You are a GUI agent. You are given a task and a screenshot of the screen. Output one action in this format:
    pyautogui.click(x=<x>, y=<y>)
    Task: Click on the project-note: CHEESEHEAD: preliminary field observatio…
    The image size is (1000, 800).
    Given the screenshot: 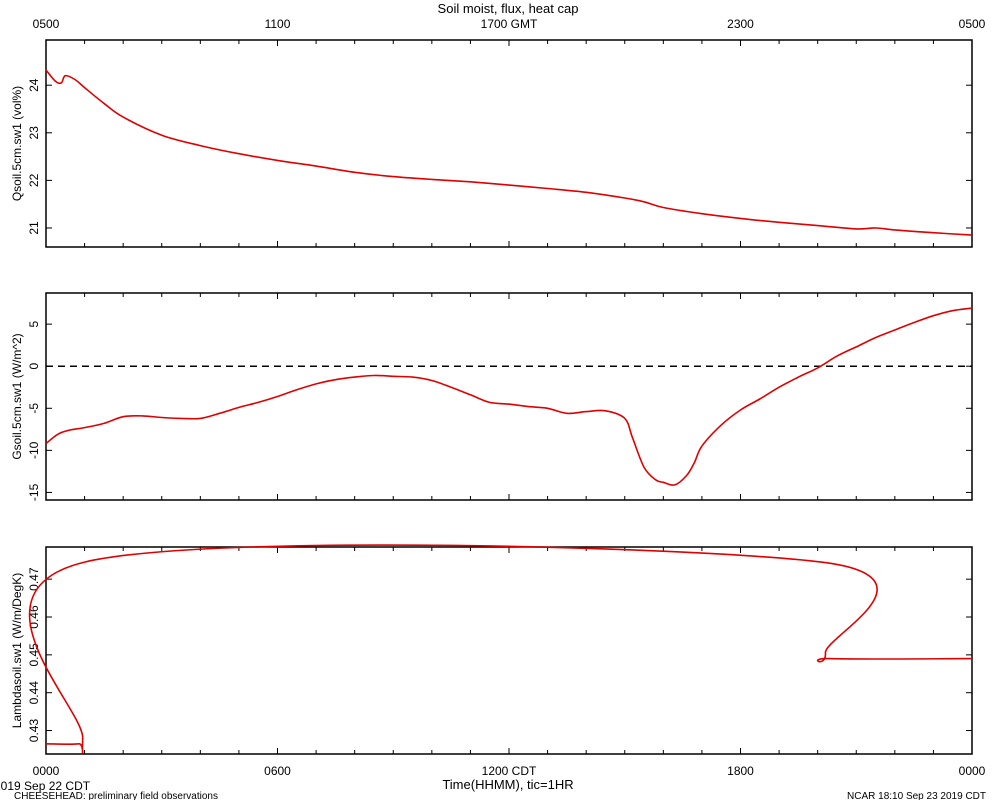 What is the action you would take?
    pyautogui.click(x=116, y=795)
    